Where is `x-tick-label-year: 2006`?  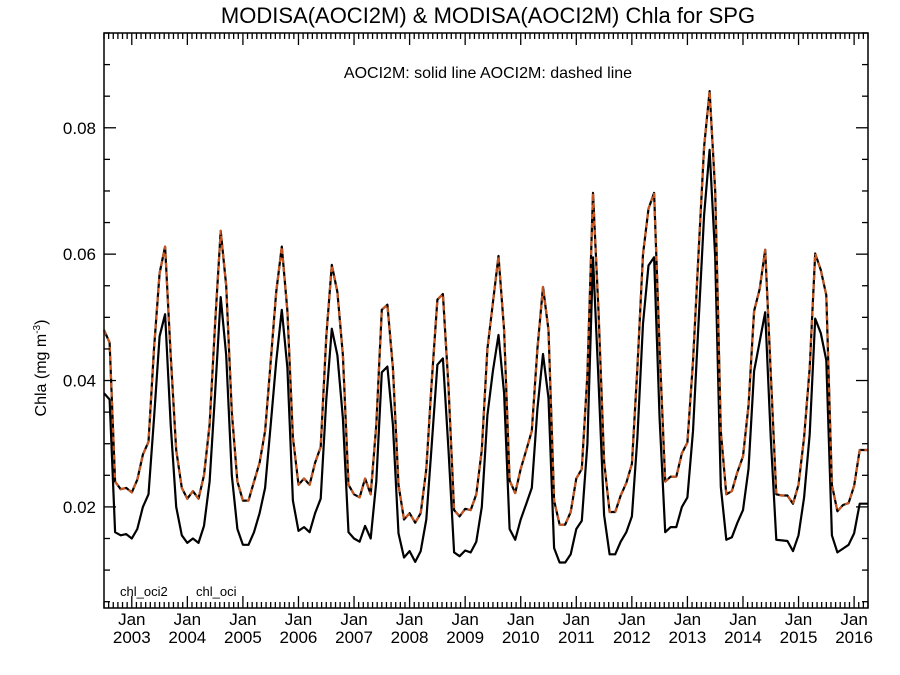
x-tick-label-year: 2006 is located at coordinates (299, 637).